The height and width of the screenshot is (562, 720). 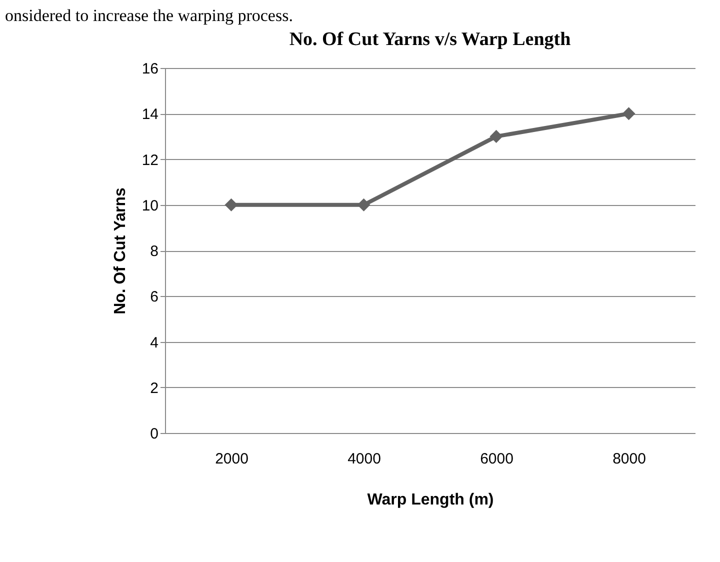 What do you see at coordinates (154, 388) in the screenshot?
I see `y-tick-label: 2` at bounding box center [154, 388].